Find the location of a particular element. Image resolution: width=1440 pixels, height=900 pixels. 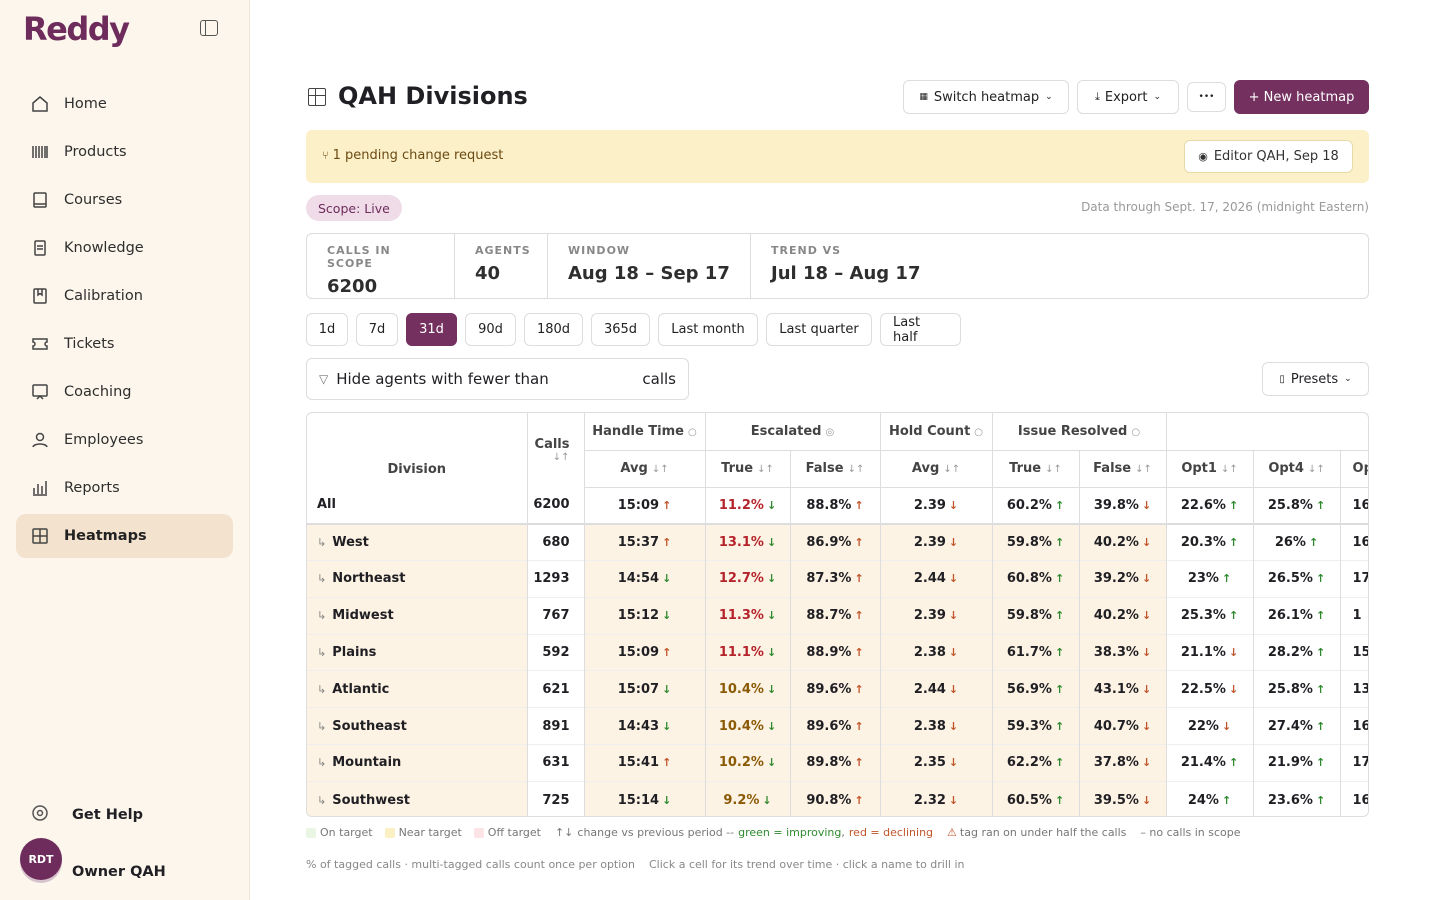

presets-button: ▯ Presets ⌄ is located at coordinates (1315, 379).